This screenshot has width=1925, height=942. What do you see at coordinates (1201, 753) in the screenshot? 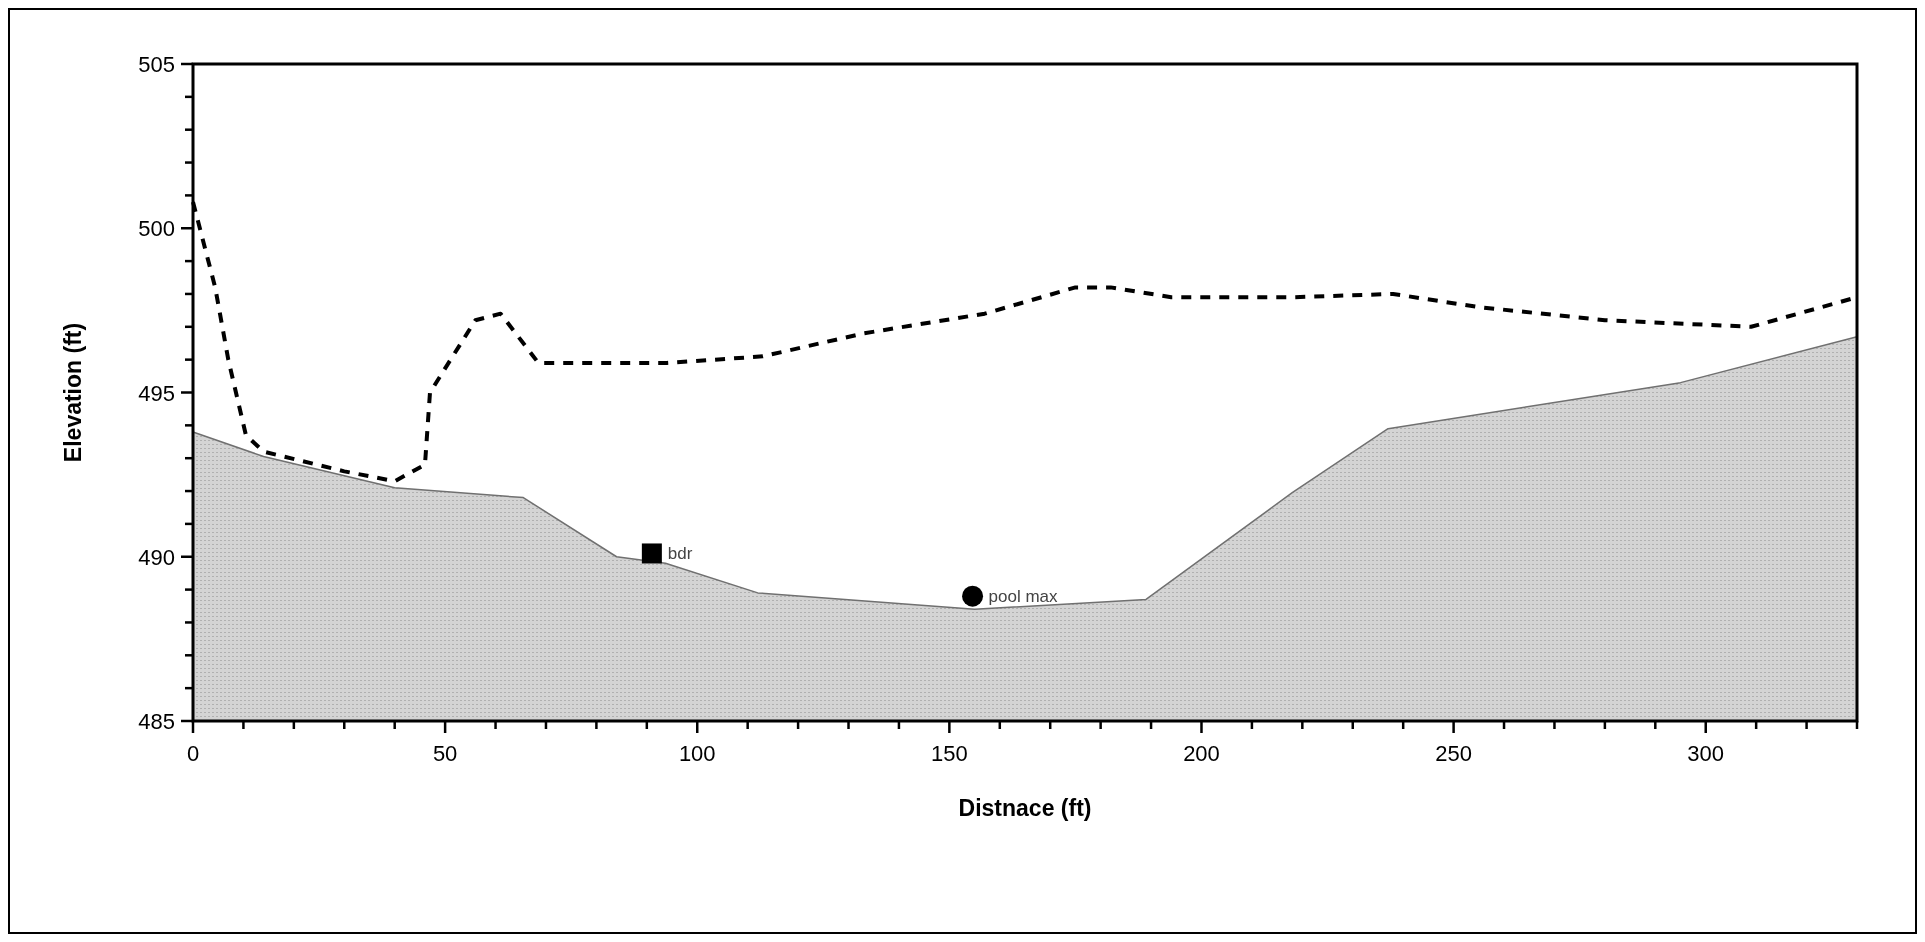
I see `x-tick-label: 200` at bounding box center [1201, 753].